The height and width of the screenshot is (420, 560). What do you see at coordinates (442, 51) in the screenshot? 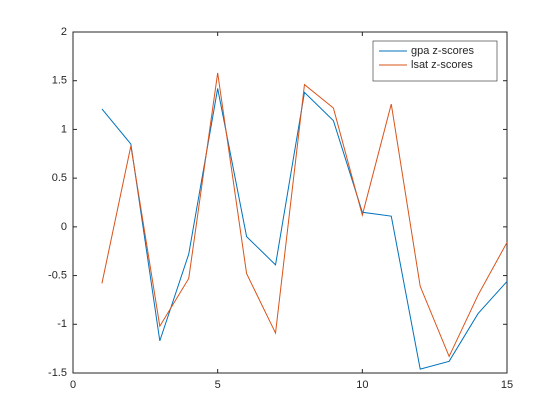
I see `legend-label: gpa z-scores` at bounding box center [442, 51].